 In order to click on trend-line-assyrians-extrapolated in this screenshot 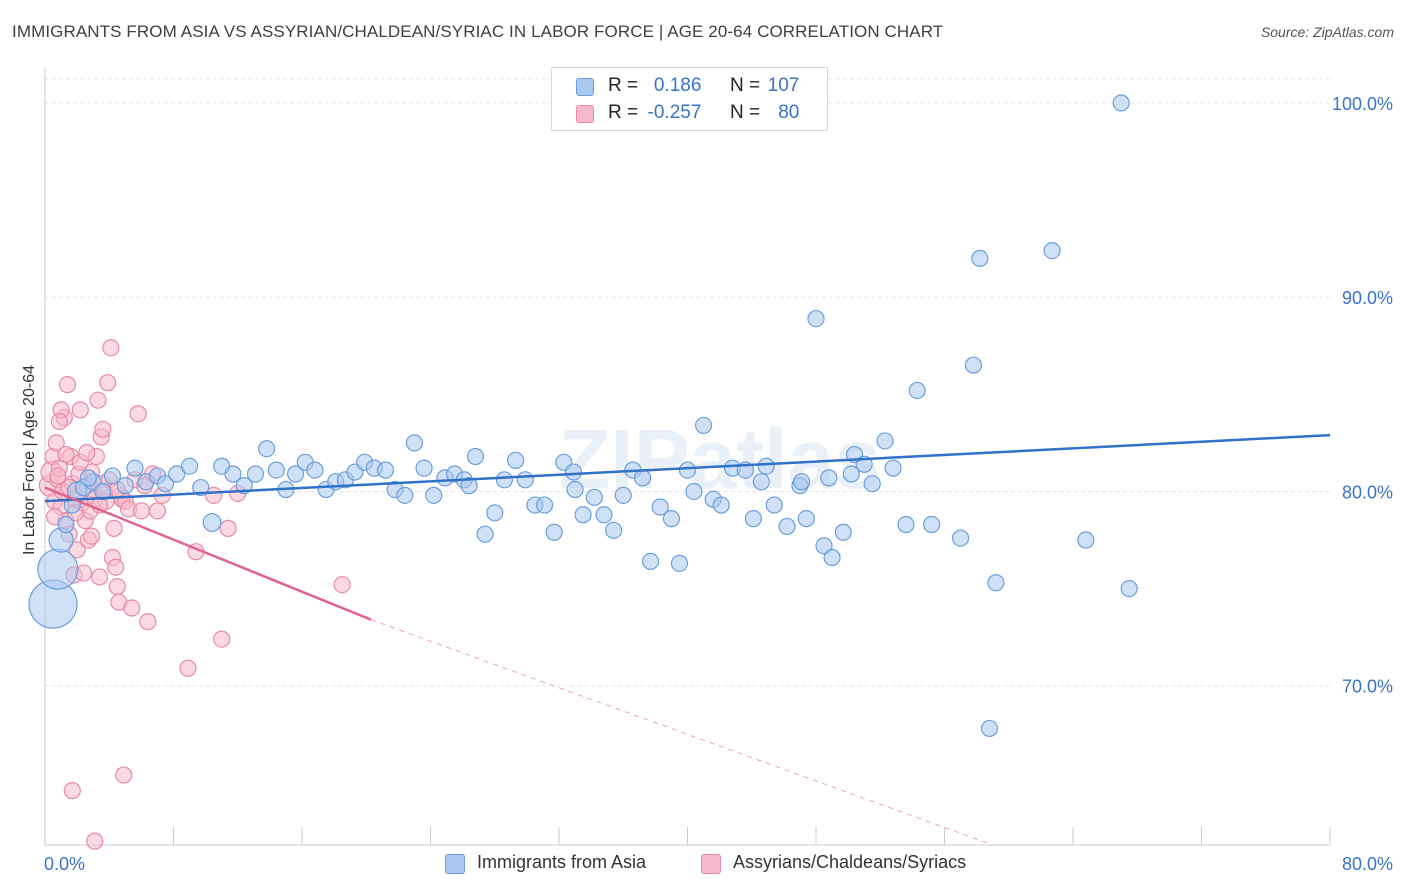, I will do `click(681, 732)`.